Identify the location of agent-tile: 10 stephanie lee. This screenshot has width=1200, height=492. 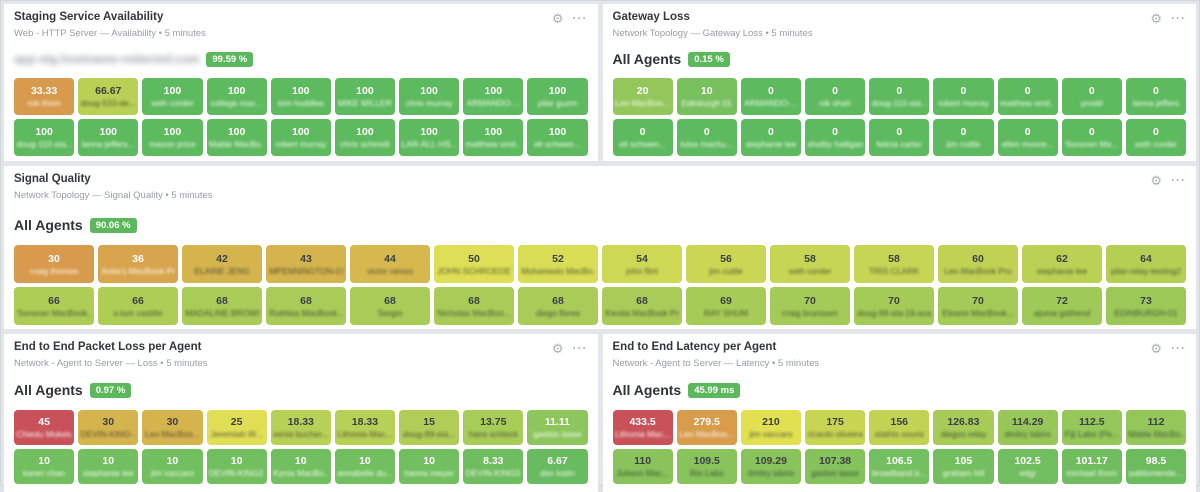
(108, 466).